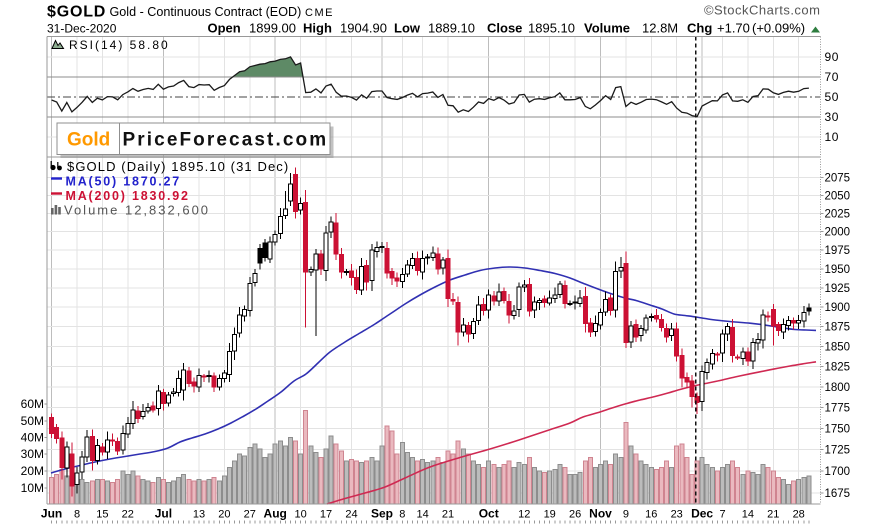 This screenshot has width=875, height=531. Describe the element at coordinates (677, 515) in the screenshot. I see `svg-text: 23` at that location.